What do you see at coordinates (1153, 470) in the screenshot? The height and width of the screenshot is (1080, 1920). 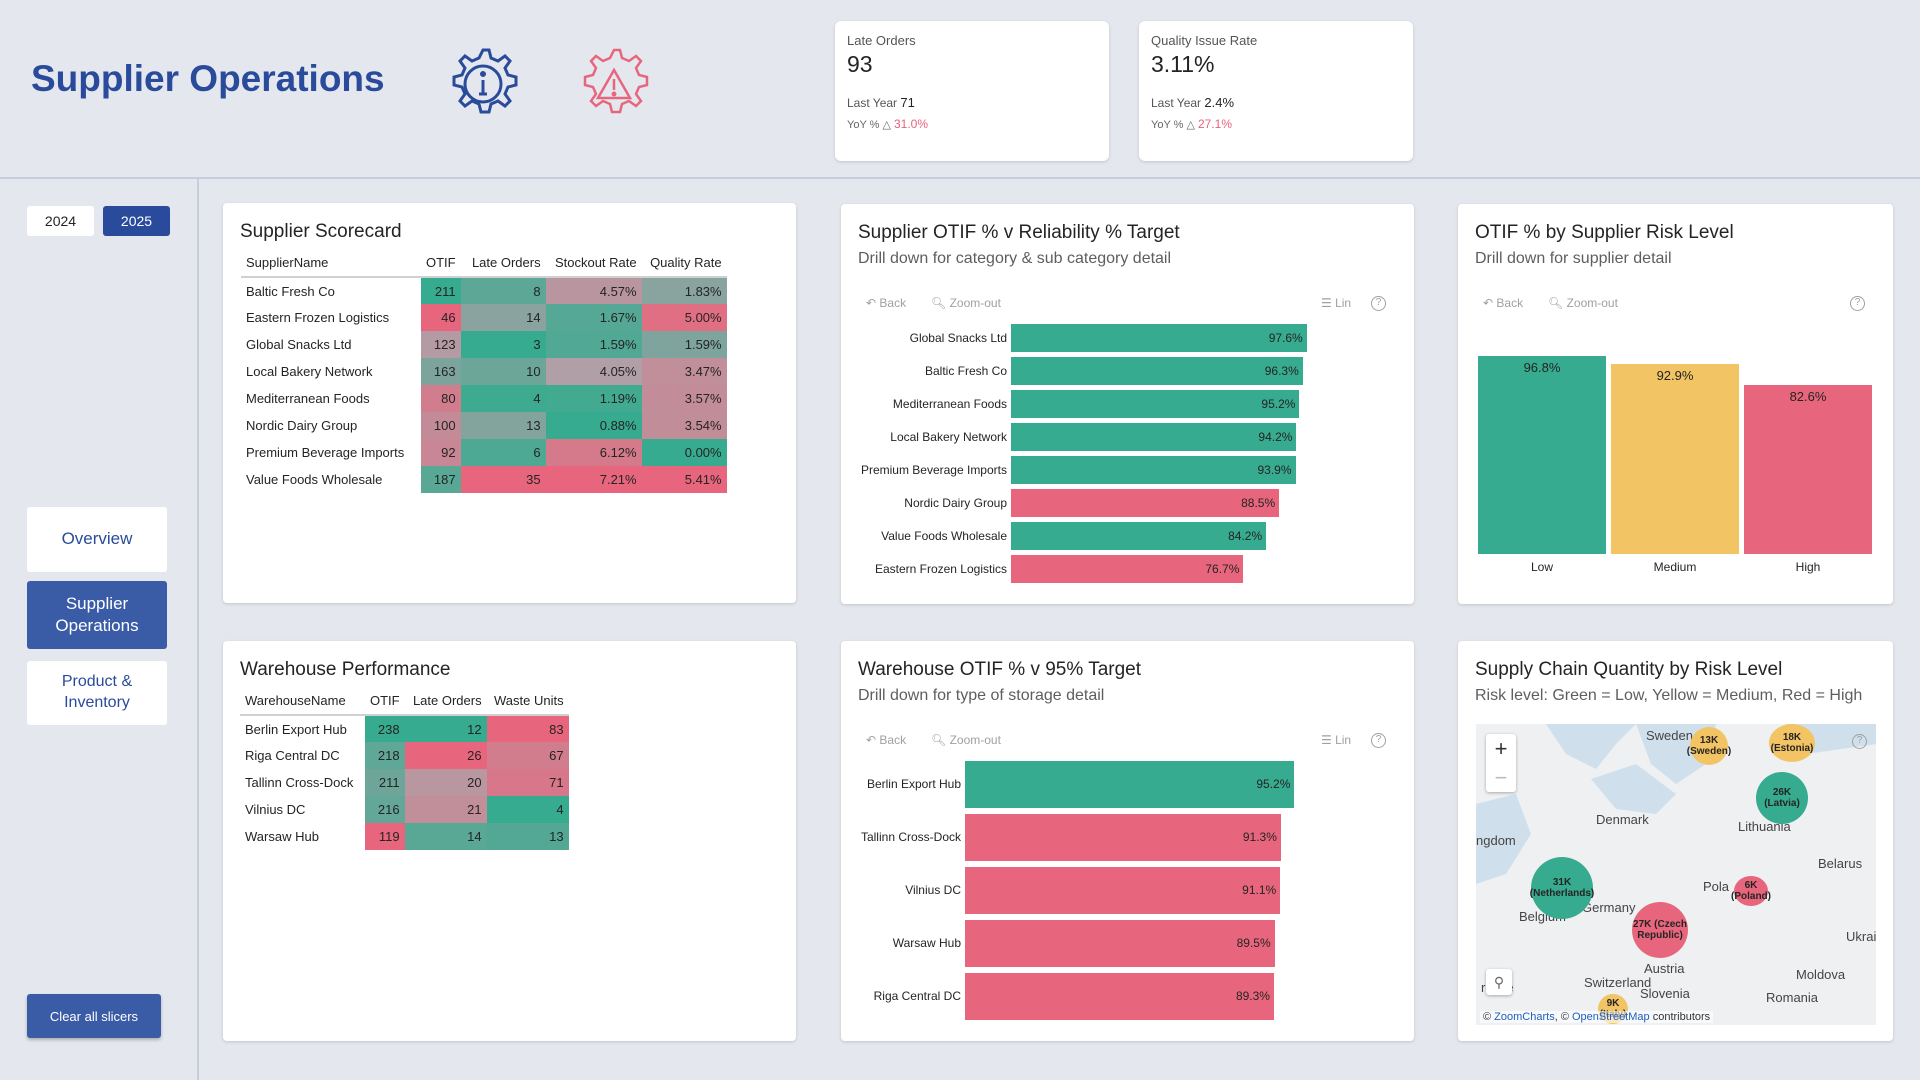 I see `bar: 93.9%` at bounding box center [1153, 470].